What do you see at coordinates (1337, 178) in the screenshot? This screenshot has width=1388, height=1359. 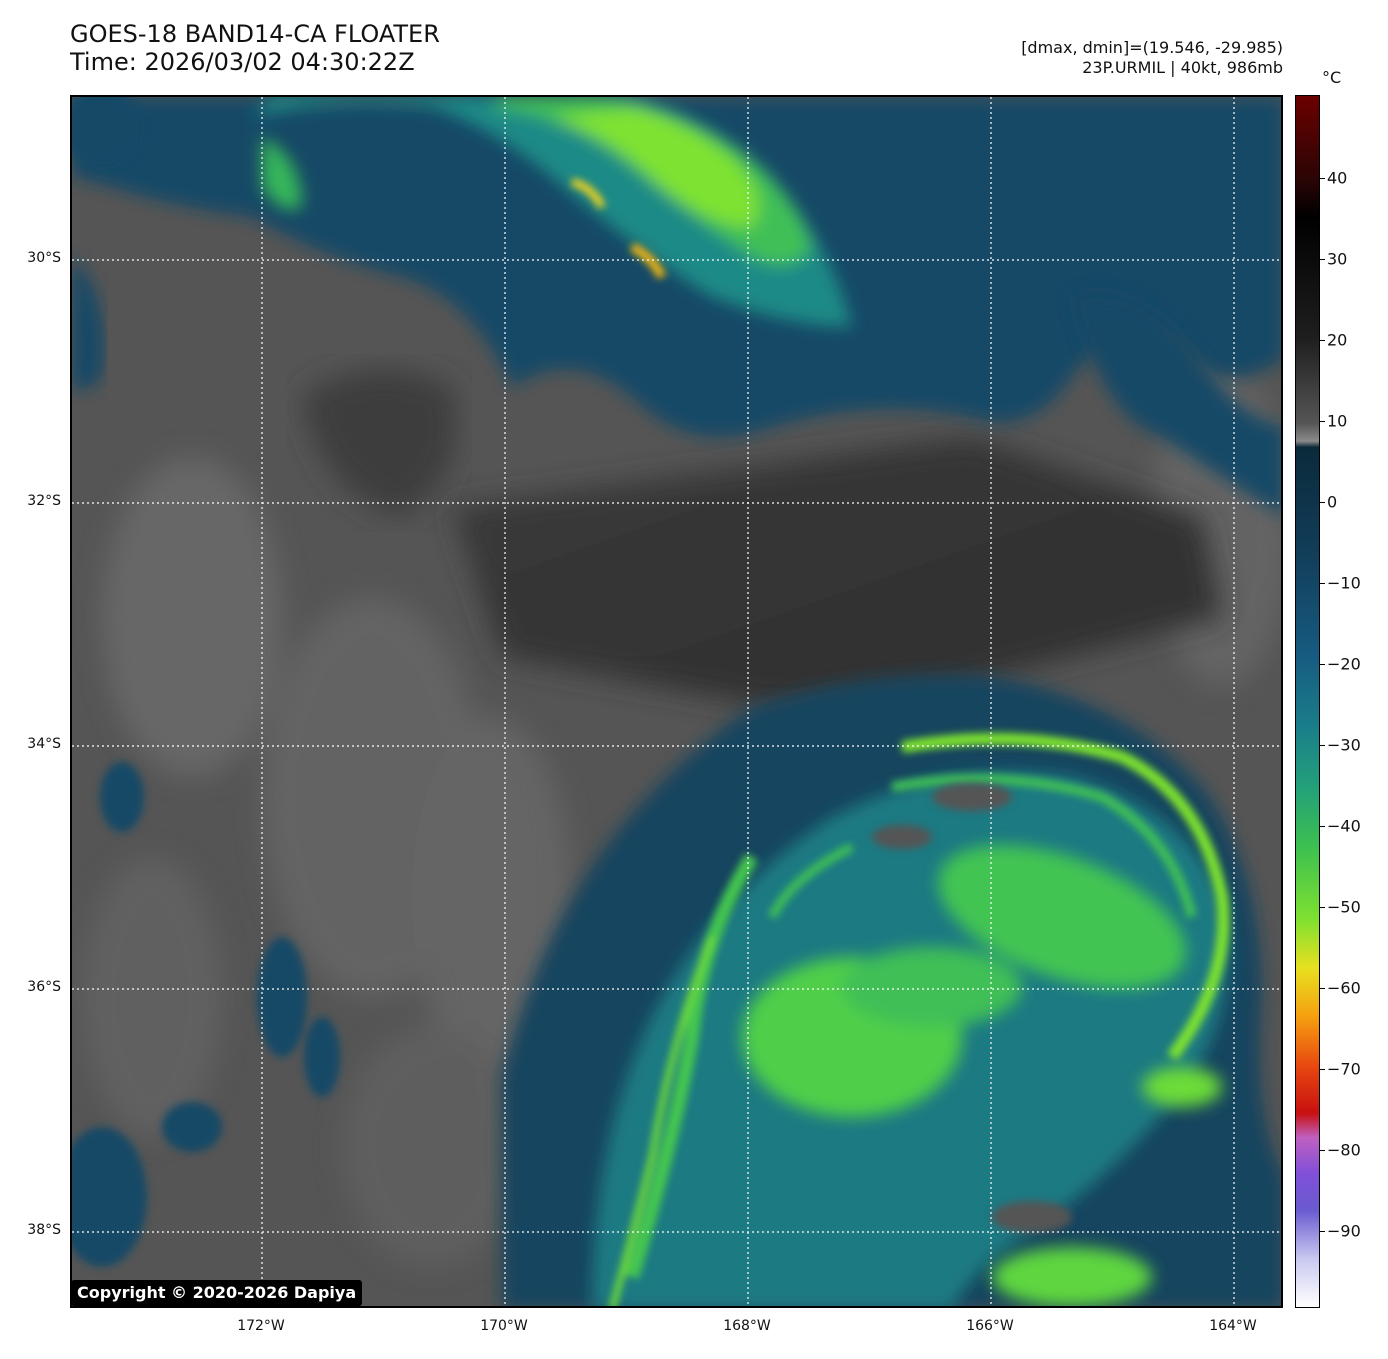 I see `colorbar-tick-label: 40` at bounding box center [1337, 178].